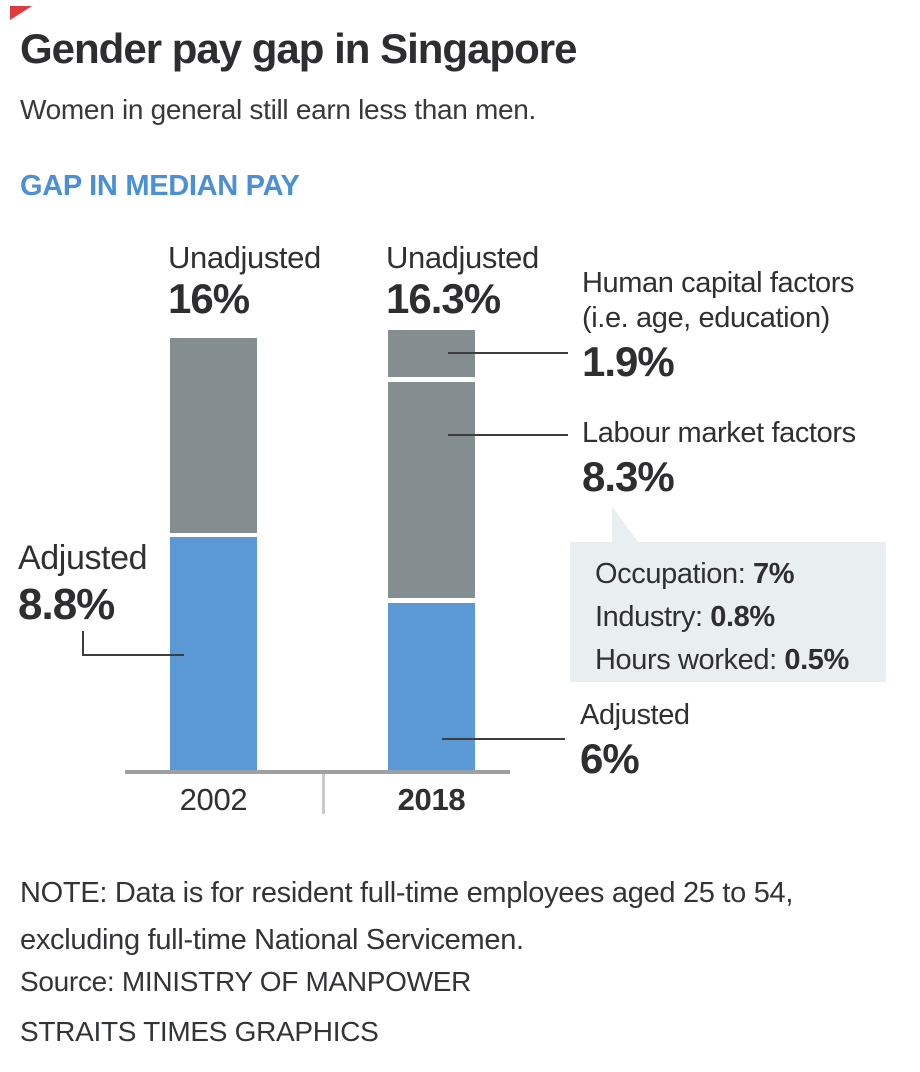  What do you see at coordinates (246, 981) in the screenshot?
I see `source-text: Source: MINISTRY OF MANPOWER` at bounding box center [246, 981].